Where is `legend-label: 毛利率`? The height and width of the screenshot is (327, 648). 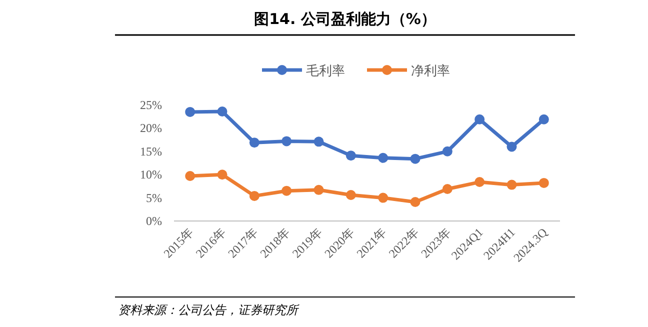
legend-label: 毛利率 is located at coordinates (325, 71).